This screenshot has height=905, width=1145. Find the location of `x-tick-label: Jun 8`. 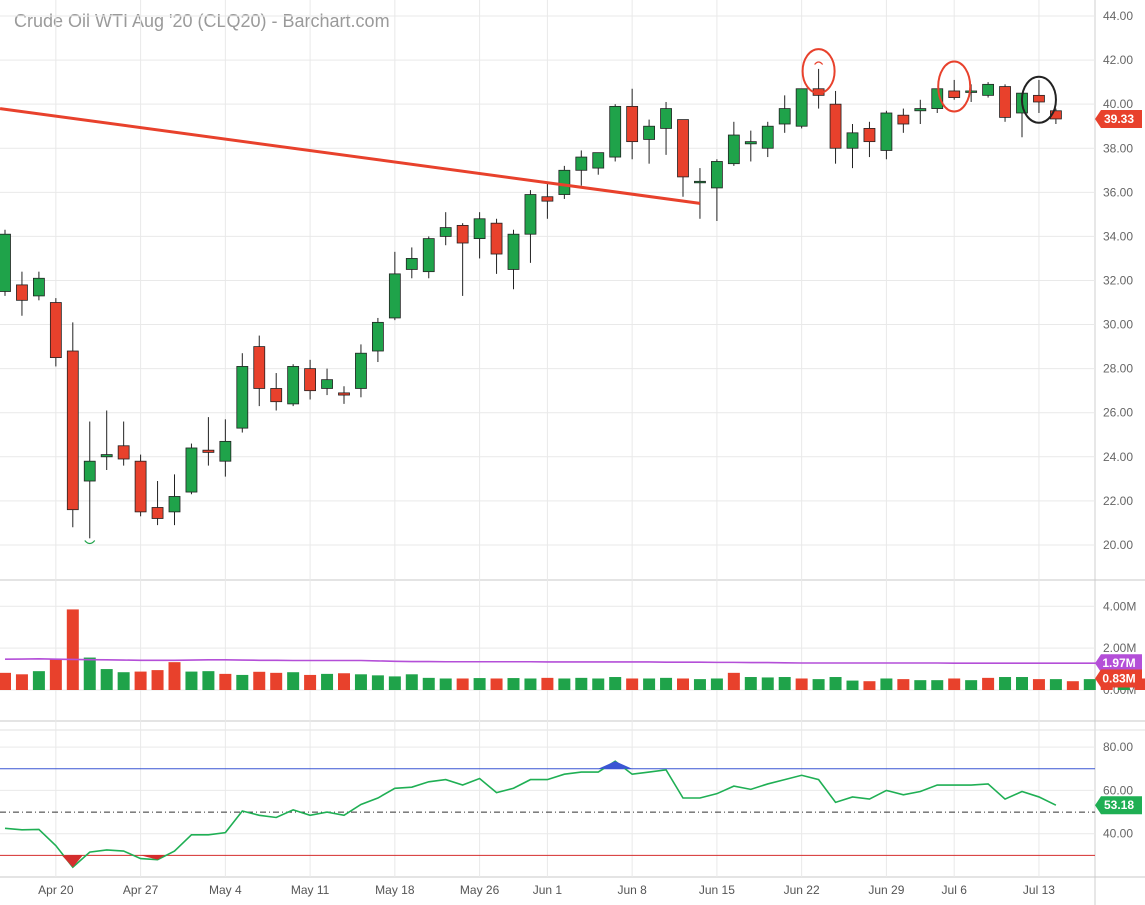

x-tick-label: Jun 8 is located at coordinates (632, 890).